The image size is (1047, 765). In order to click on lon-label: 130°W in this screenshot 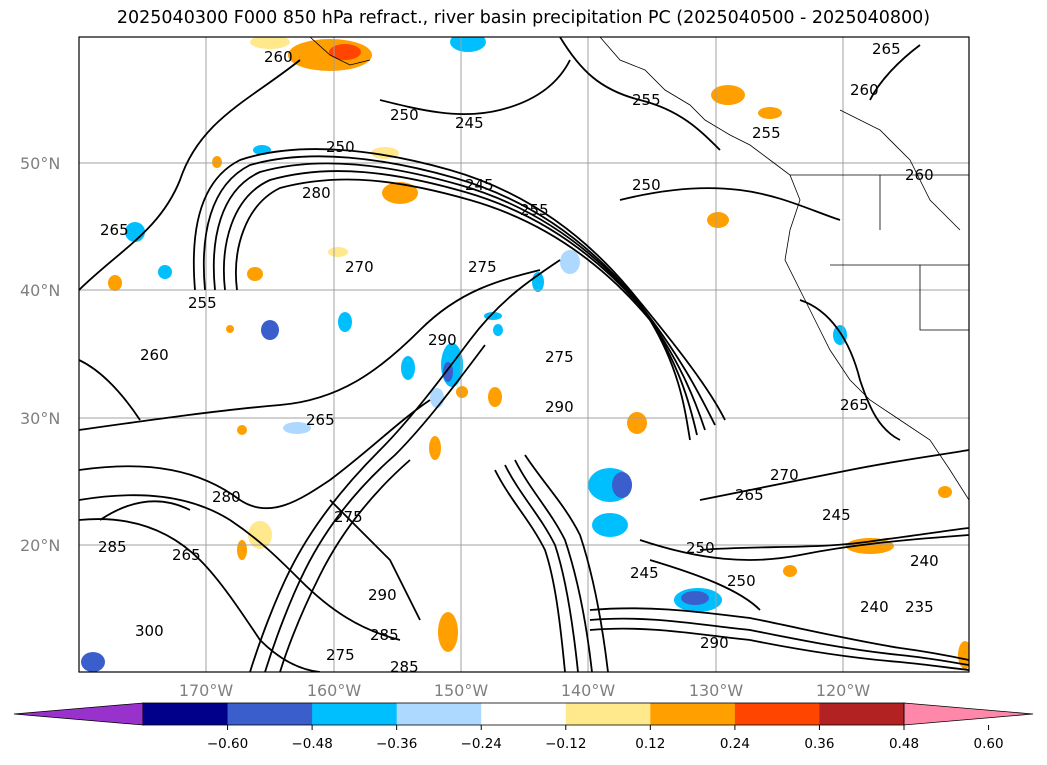, I will do `click(716, 690)`.